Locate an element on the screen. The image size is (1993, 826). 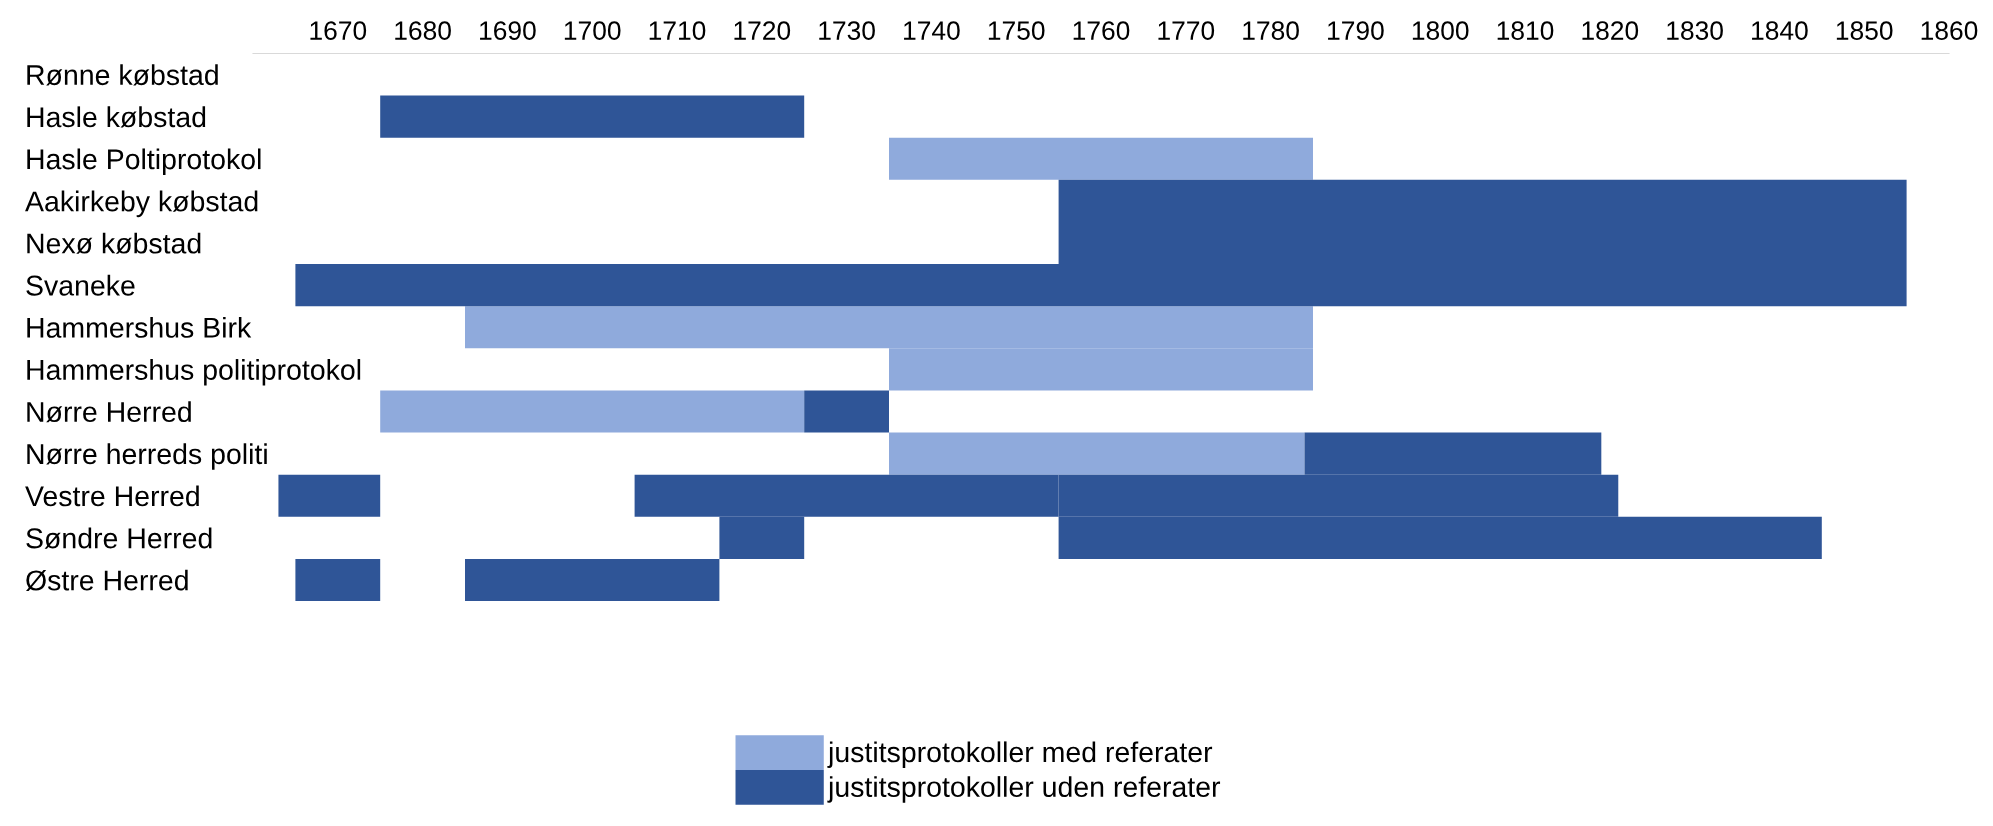
legend-label: justitsprotokoller med referater is located at coordinates (1020, 754).